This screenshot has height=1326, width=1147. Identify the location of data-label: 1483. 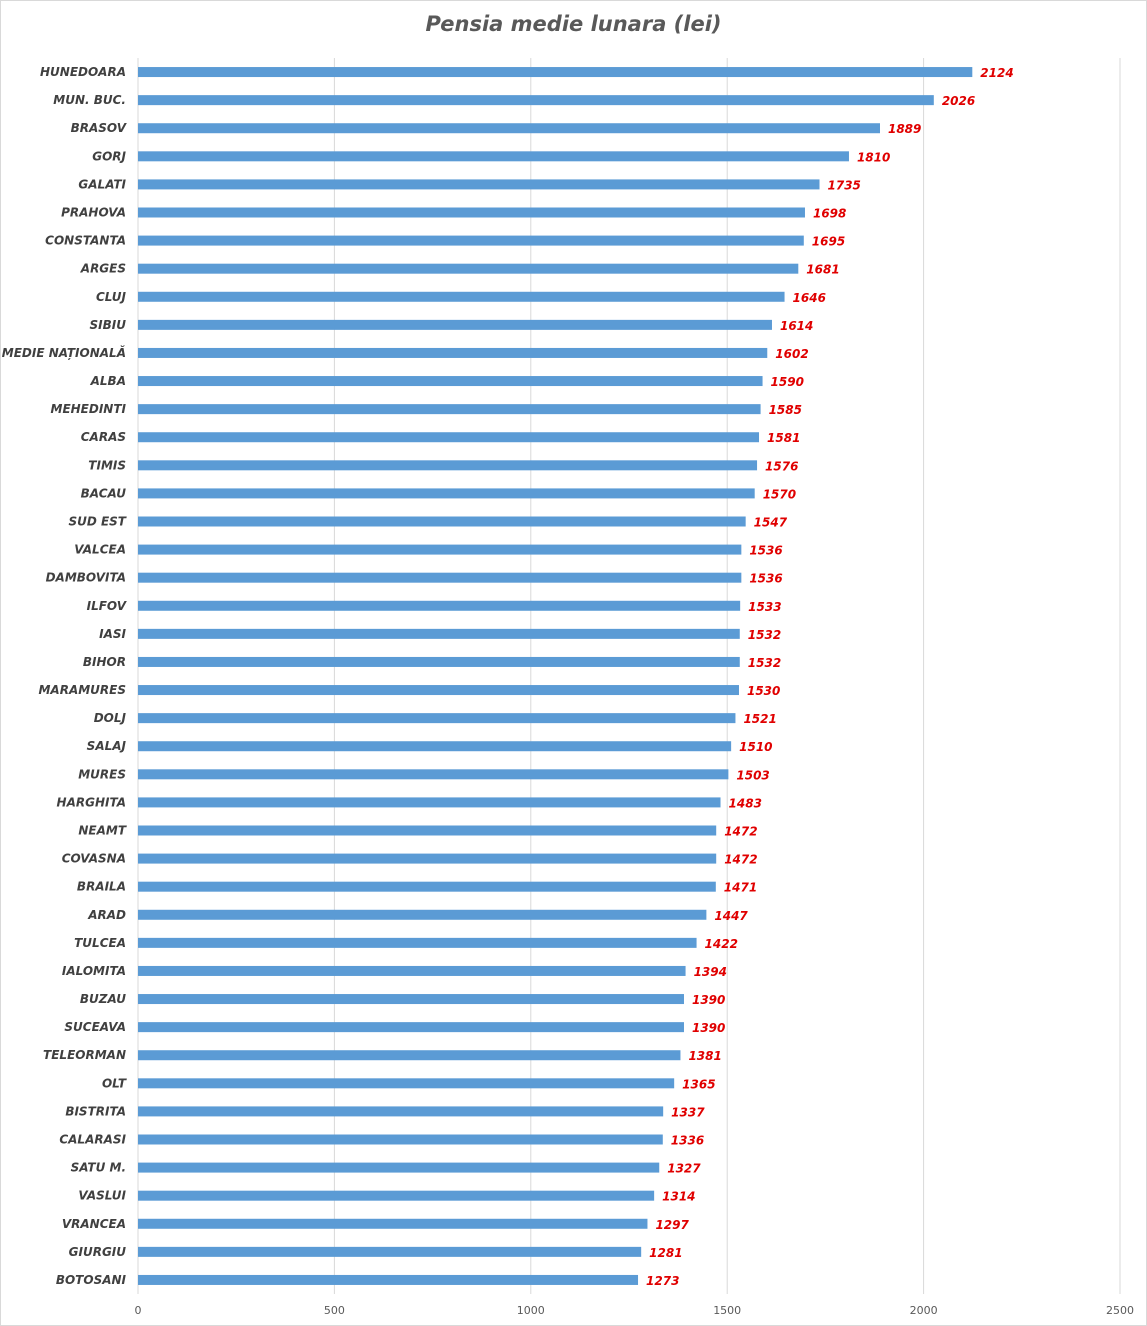
(745, 803).